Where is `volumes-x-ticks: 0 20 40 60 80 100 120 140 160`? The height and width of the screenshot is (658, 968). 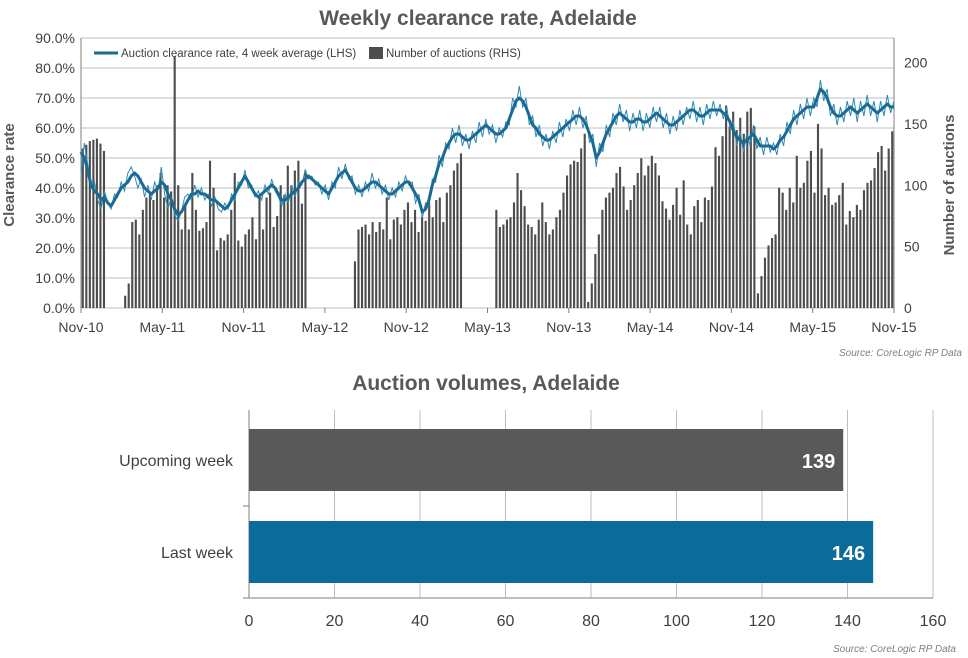 volumes-x-ticks: 0 20 40 60 80 100 120 140 160 is located at coordinates (596, 621).